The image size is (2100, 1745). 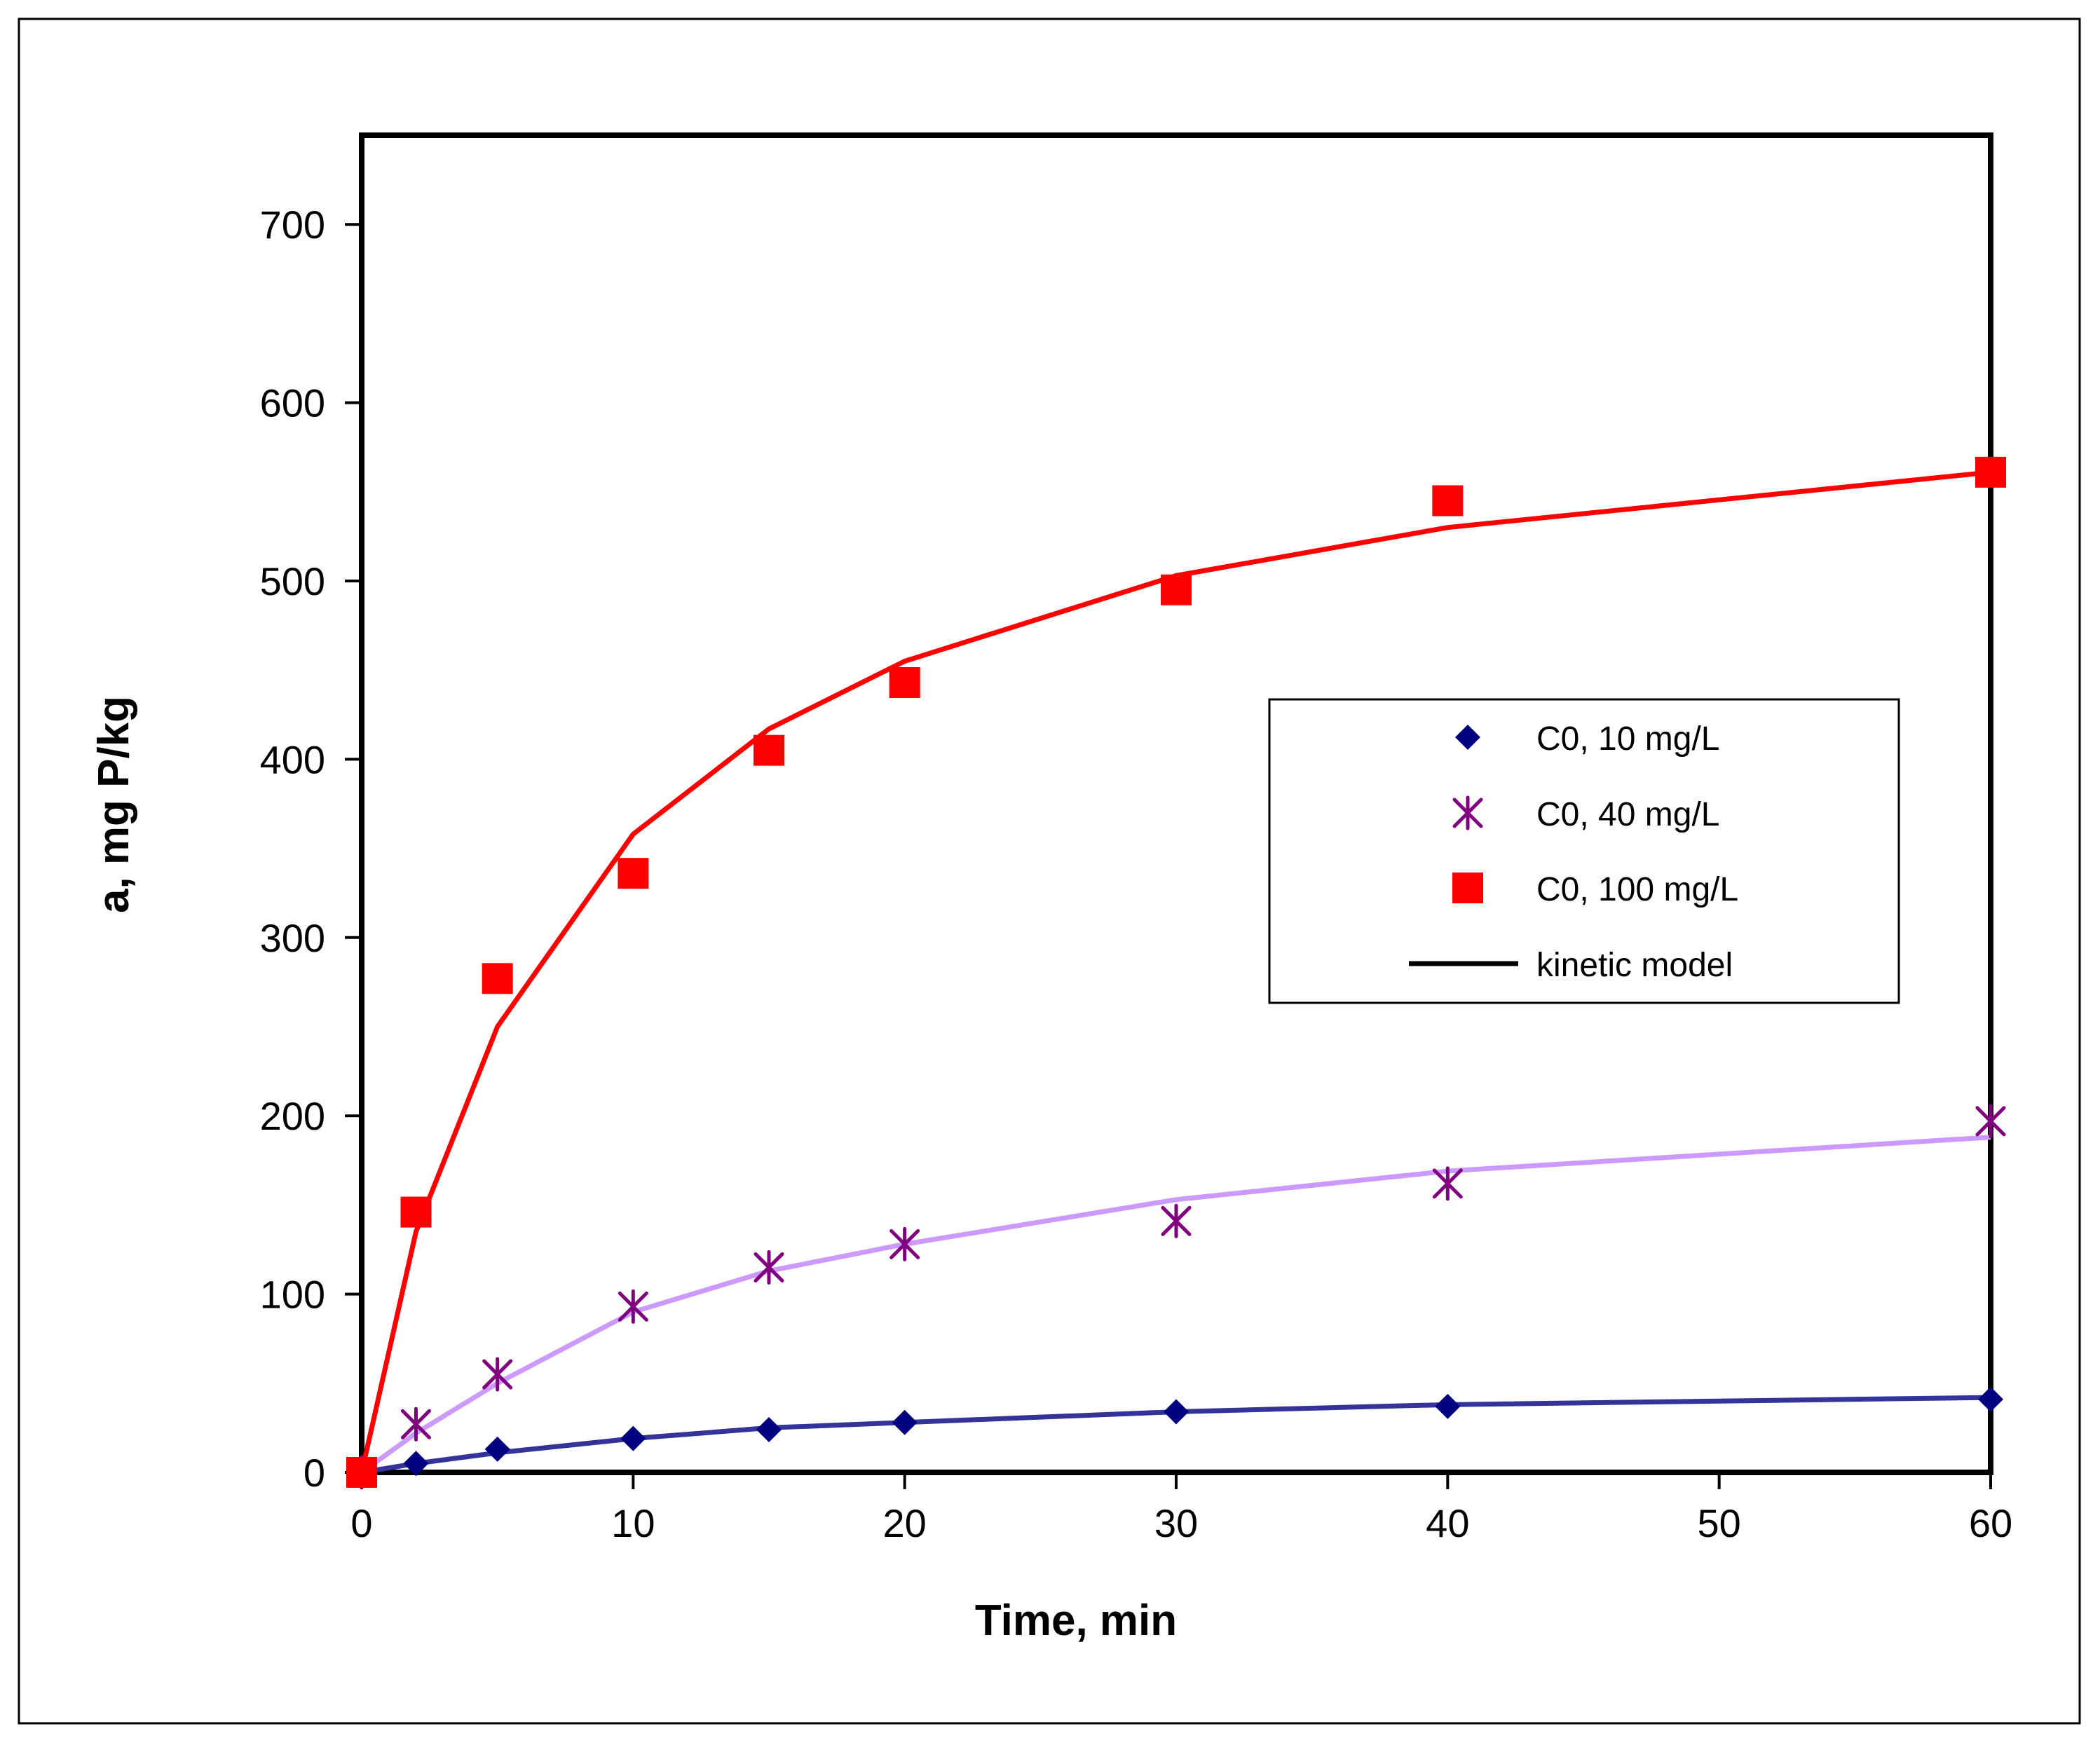 I want to click on y-tick-label: 300, so click(x=292, y=938).